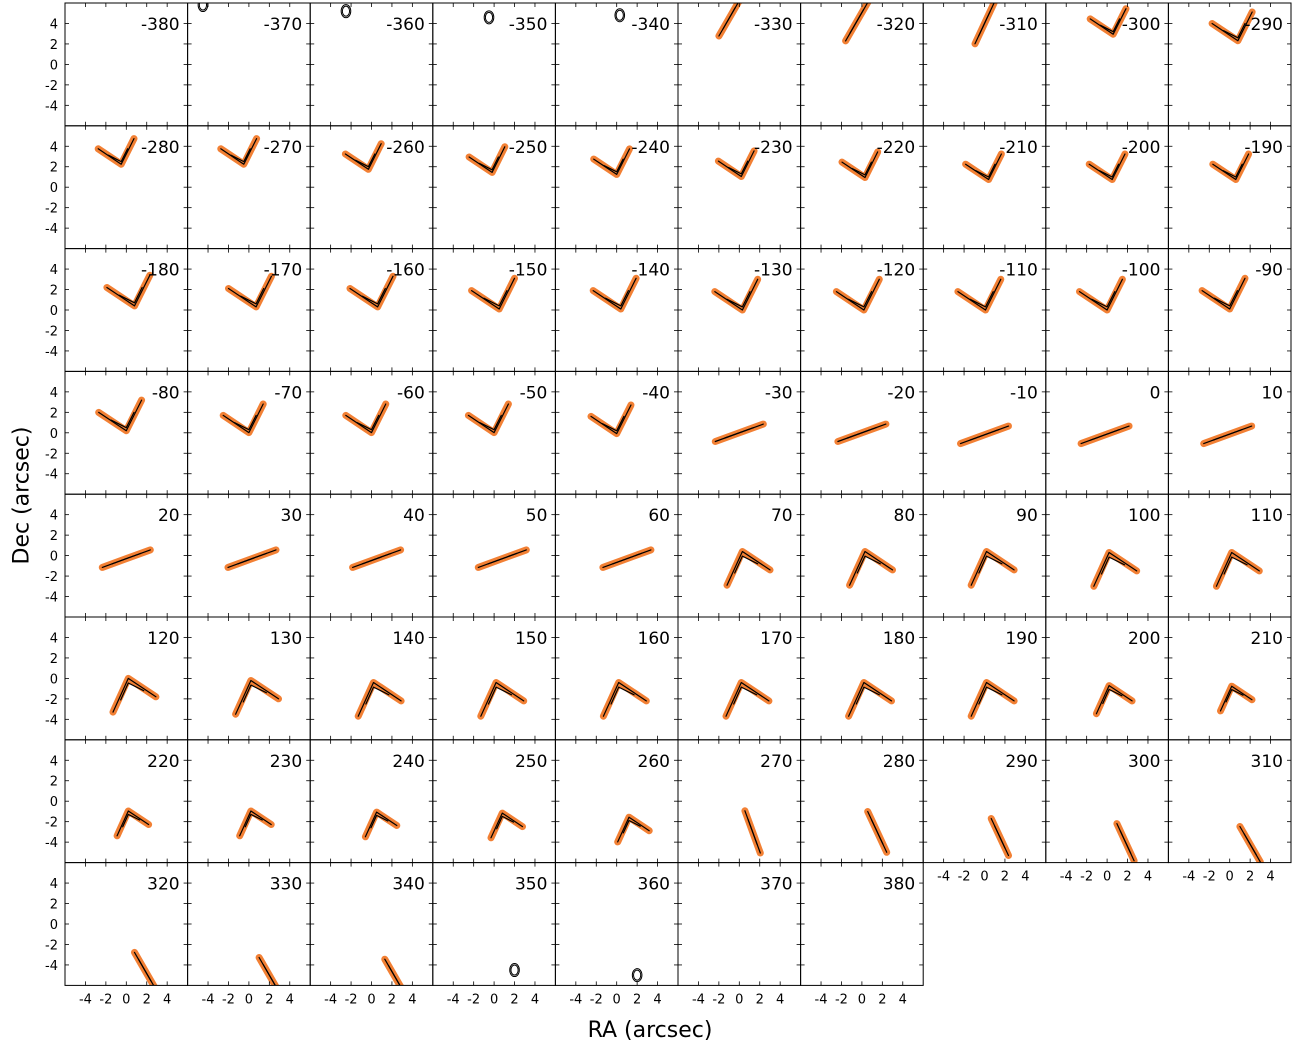 This screenshot has width=1300, height=1050. What do you see at coordinates (1110, 25) in the screenshot?
I see `contour-inner--300` at bounding box center [1110, 25].